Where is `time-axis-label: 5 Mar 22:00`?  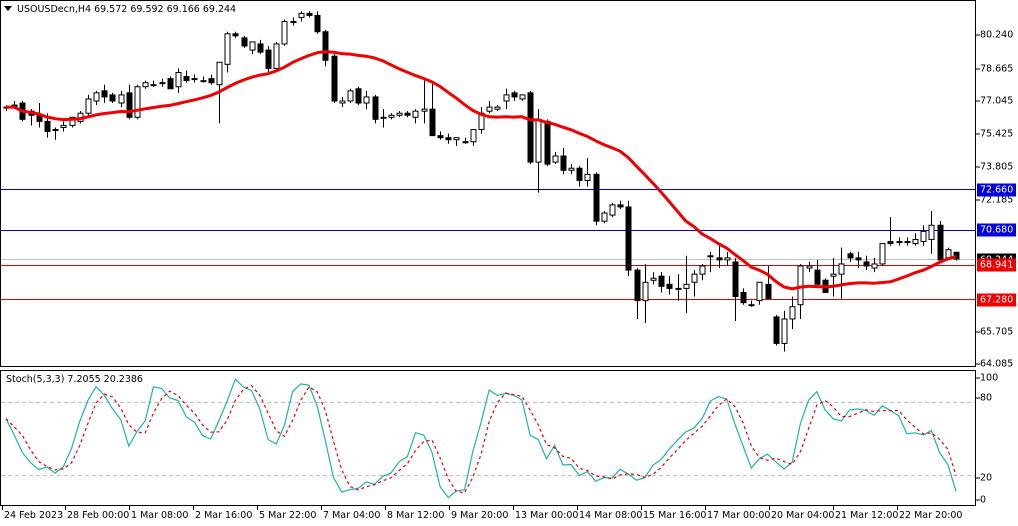
time-axis-label: 5 Mar 22:00 is located at coordinates (288, 515).